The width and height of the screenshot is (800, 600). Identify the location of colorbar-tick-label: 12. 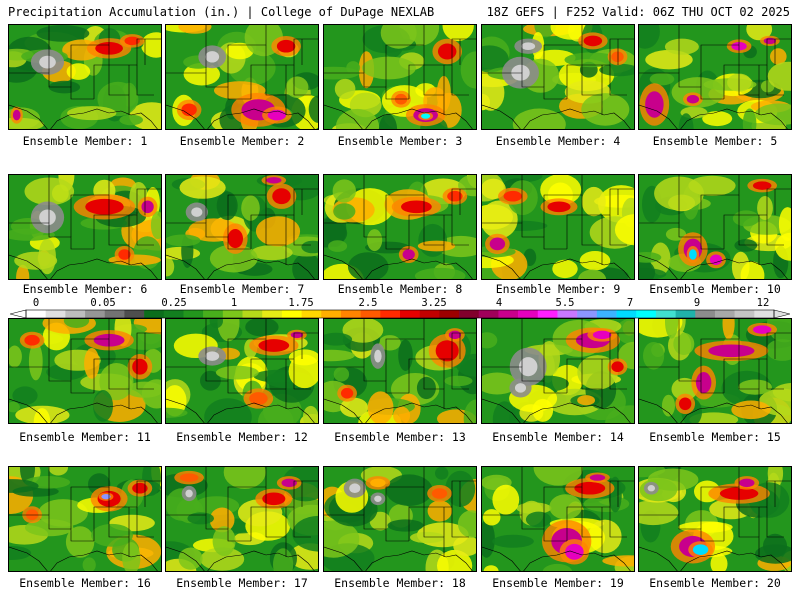
(763, 303).